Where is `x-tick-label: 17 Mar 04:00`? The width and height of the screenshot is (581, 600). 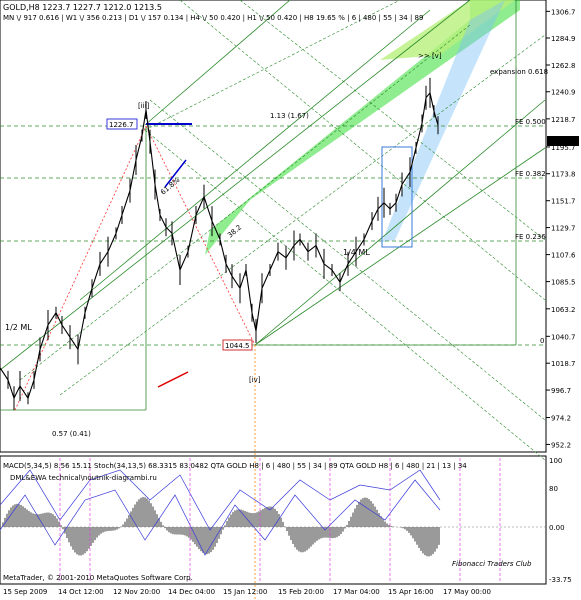 x-tick-label: 17 Mar 04:00 is located at coordinates (356, 592).